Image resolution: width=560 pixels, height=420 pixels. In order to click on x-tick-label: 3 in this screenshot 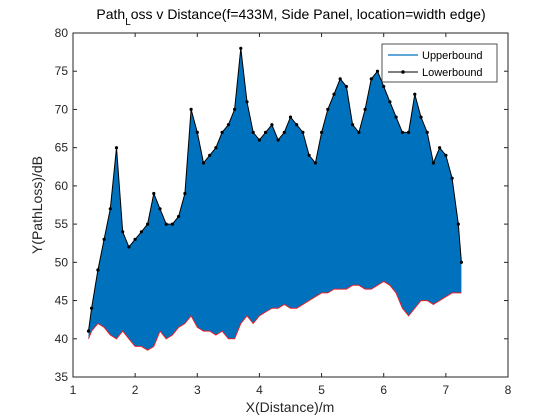, I will do `click(197, 390)`.